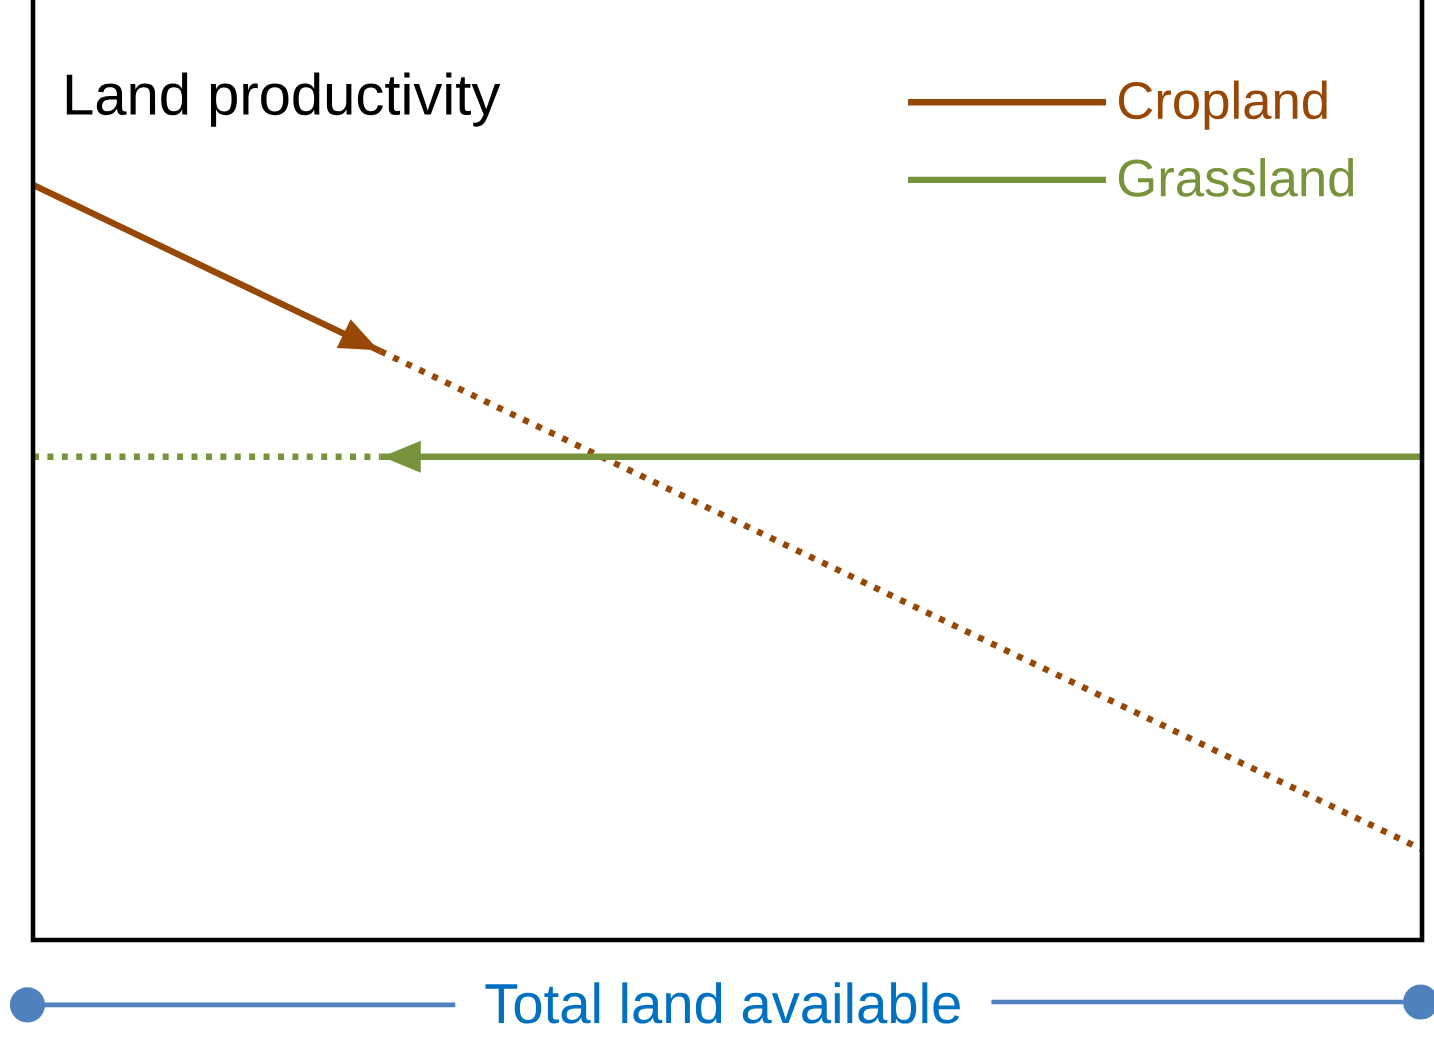 Image resolution: width=1434 pixels, height=1037 pixels. I want to click on legend-label: Grassland, so click(1236, 177).